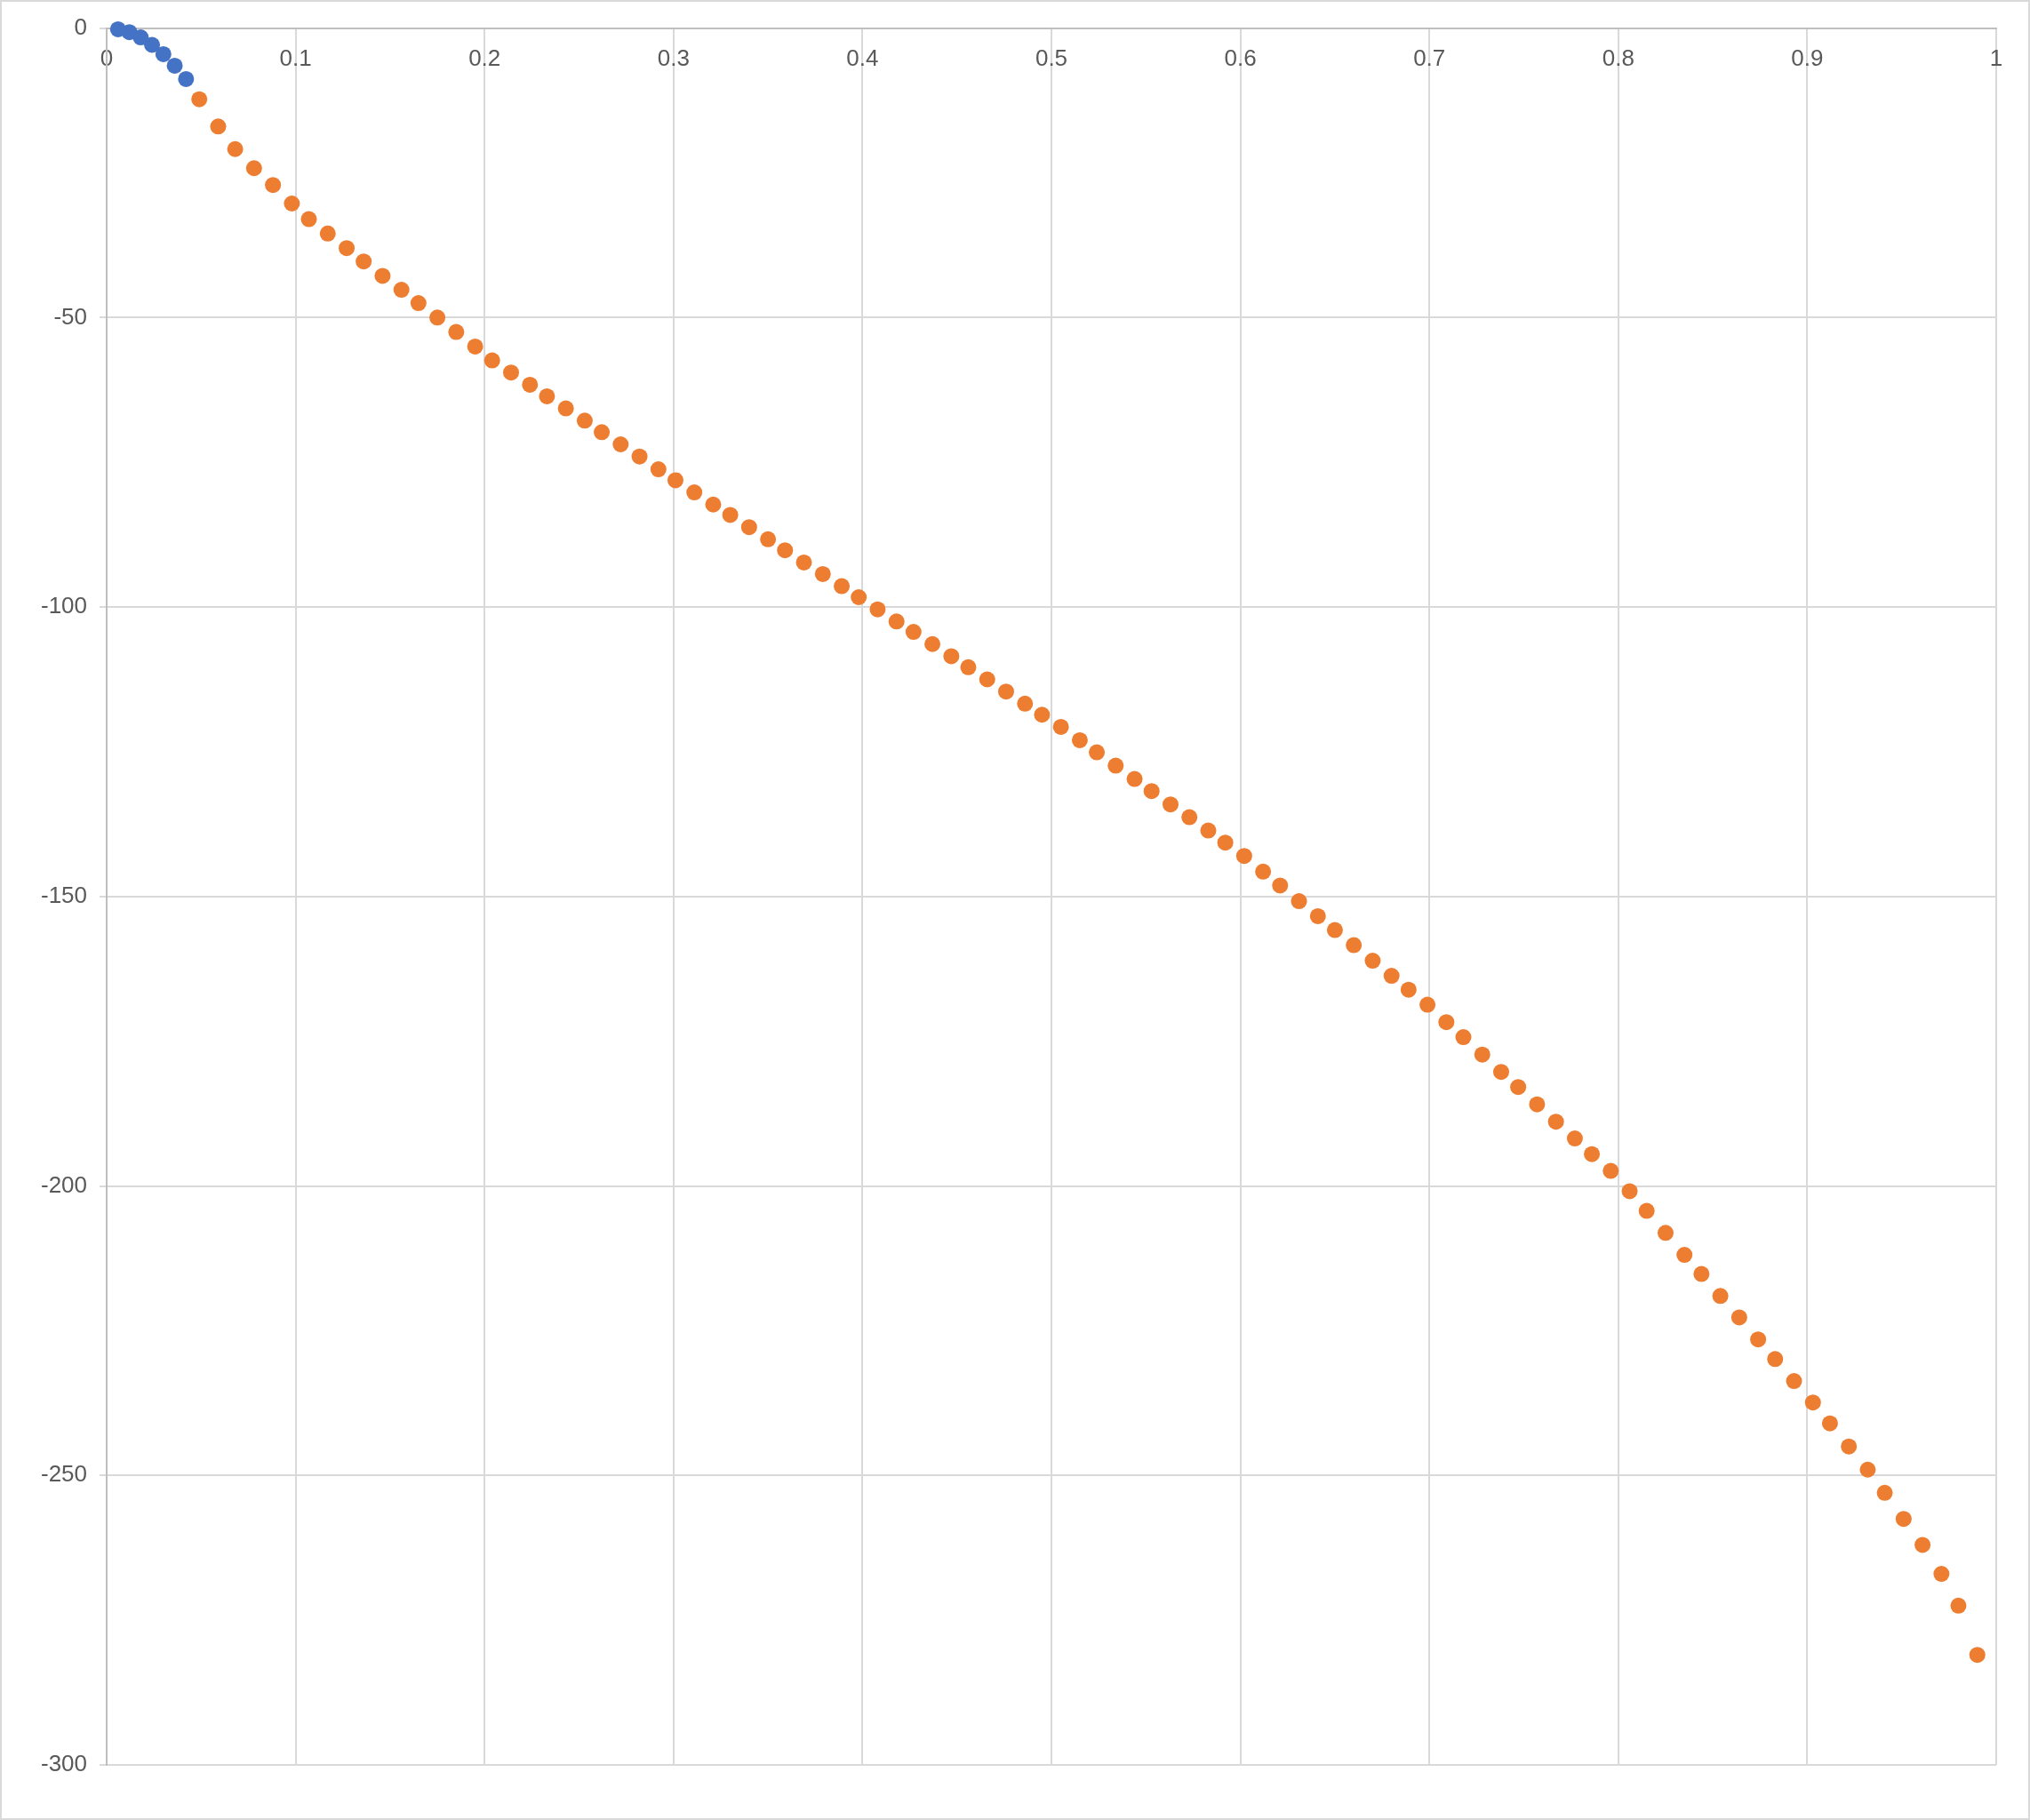 The image size is (2030, 1820). What do you see at coordinates (81, 26) in the screenshot?
I see `y-tick-label: 0` at bounding box center [81, 26].